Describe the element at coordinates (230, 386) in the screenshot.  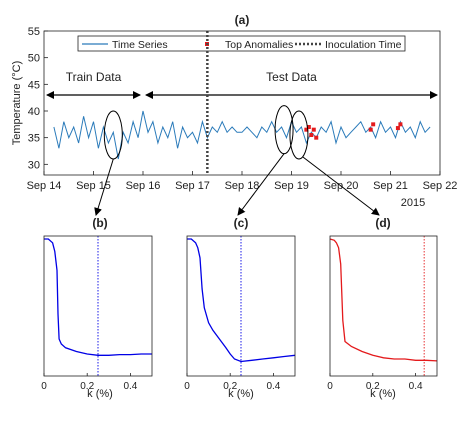
I see `panel-c-x-tick-label-1: 0.2` at that location.